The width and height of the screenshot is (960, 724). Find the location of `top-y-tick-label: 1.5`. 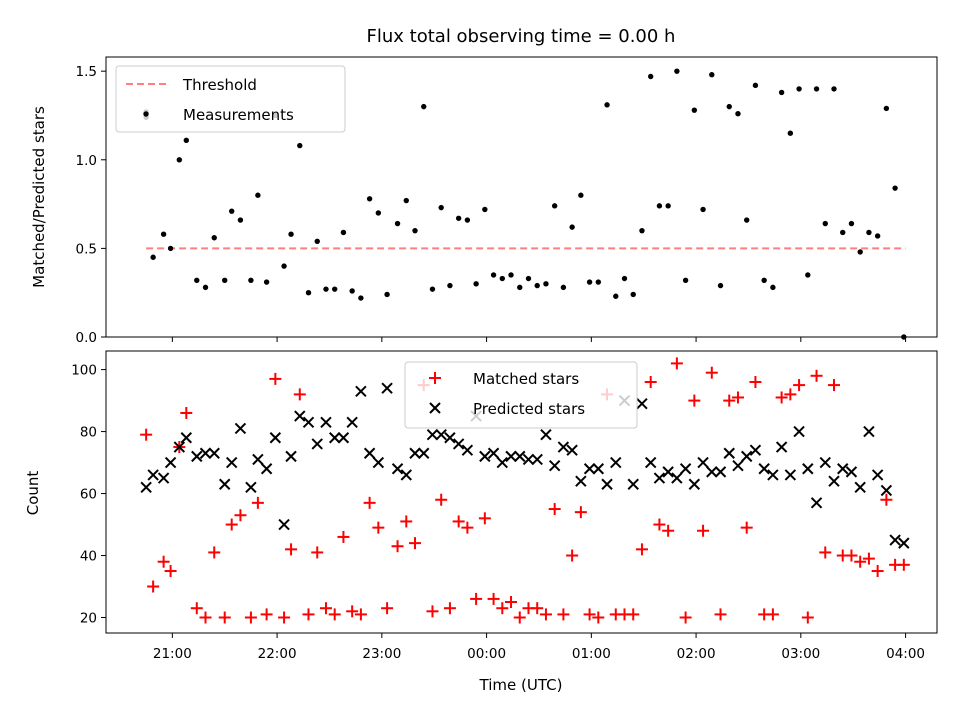

top-y-tick-label: 1.5 is located at coordinates (86, 72).